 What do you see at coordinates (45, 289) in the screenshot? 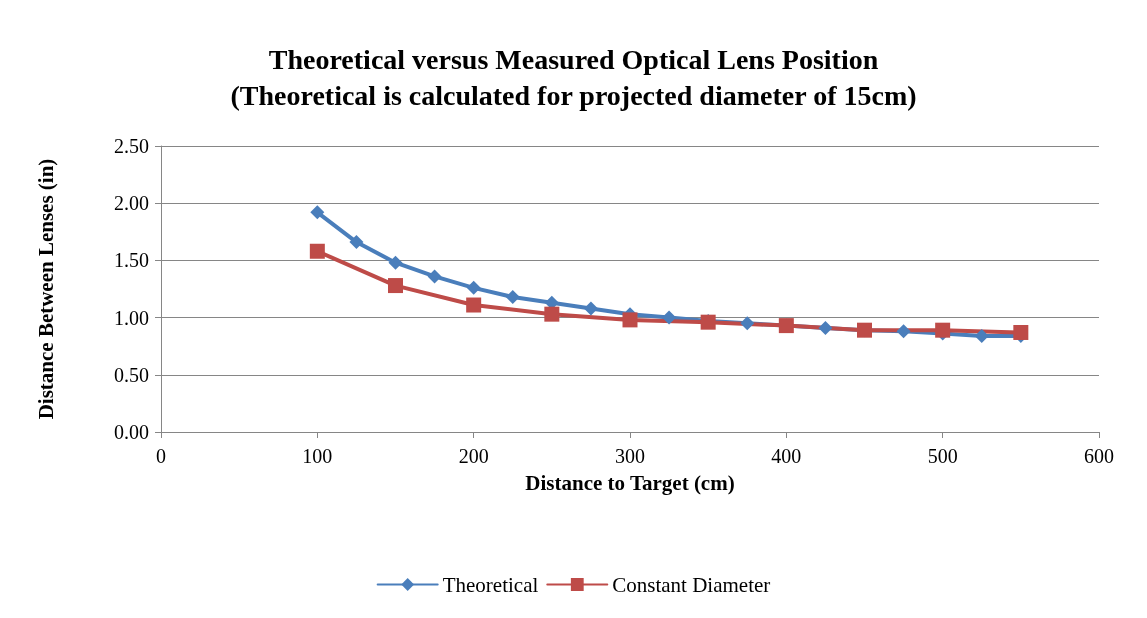
I see `y-axis-title: Distance Between Lenses (in)` at bounding box center [45, 289].